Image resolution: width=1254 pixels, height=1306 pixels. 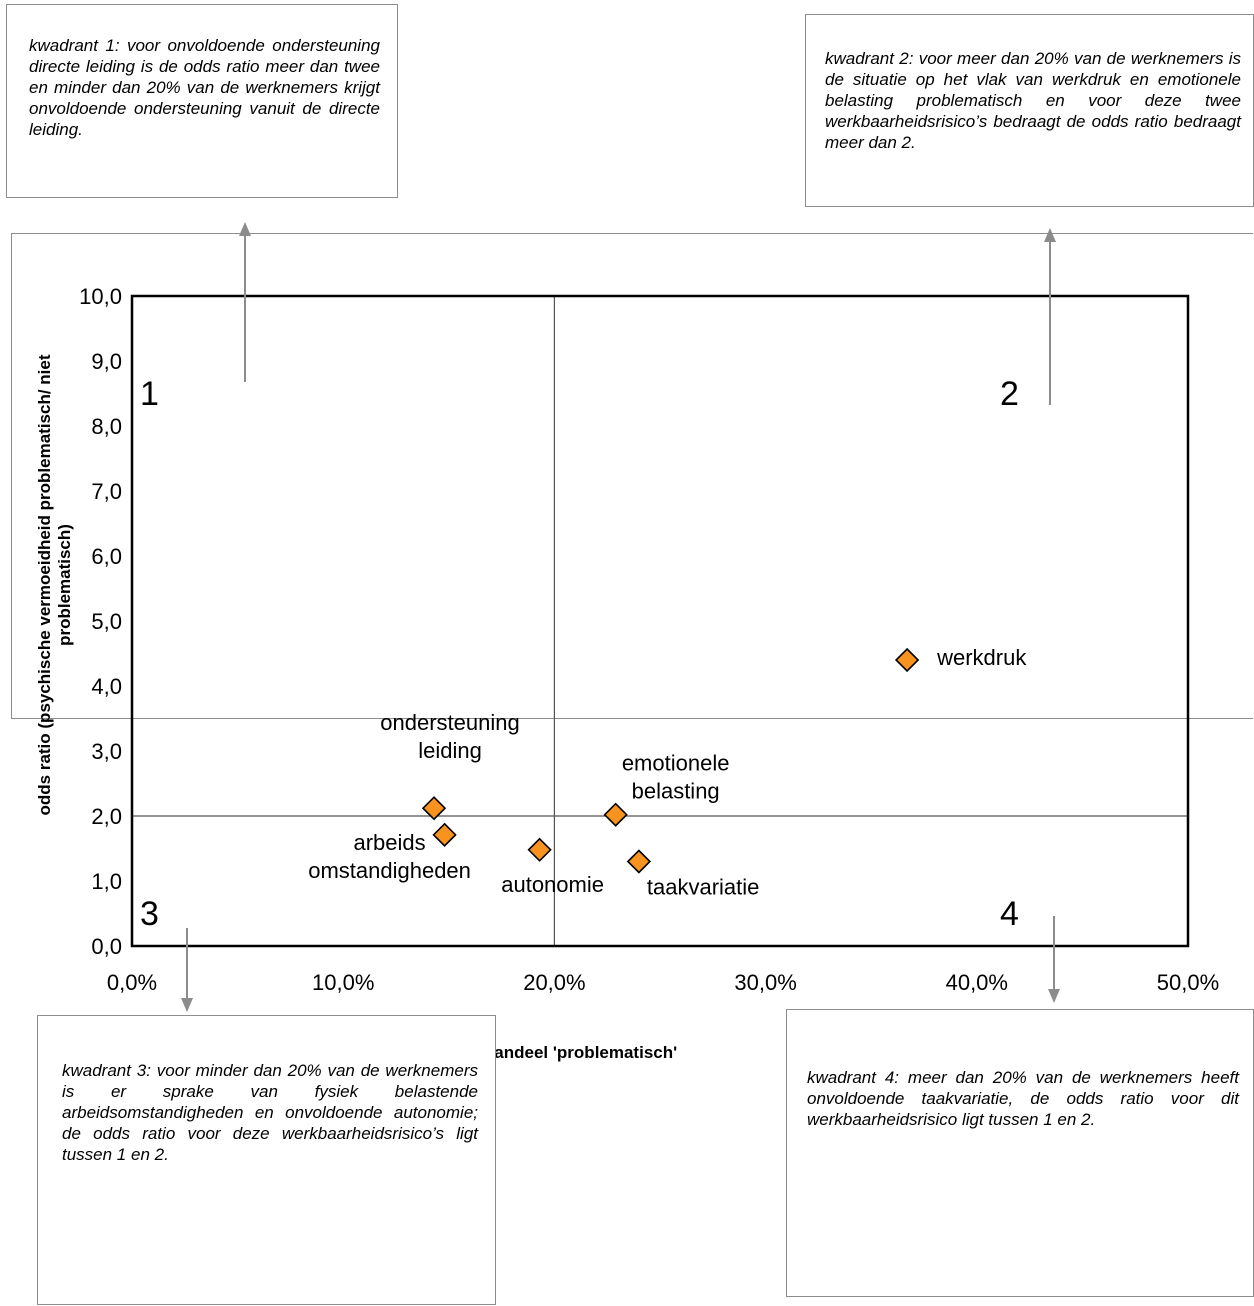 I want to click on quadrant-label-4: 4, so click(x=1009, y=914).